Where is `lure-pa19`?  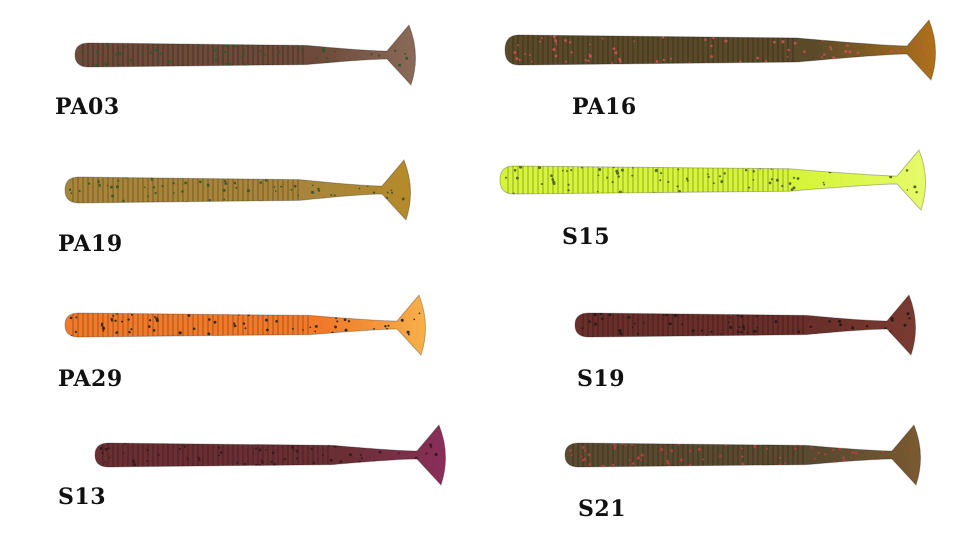
lure-pa19 is located at coordinates (237, 190).